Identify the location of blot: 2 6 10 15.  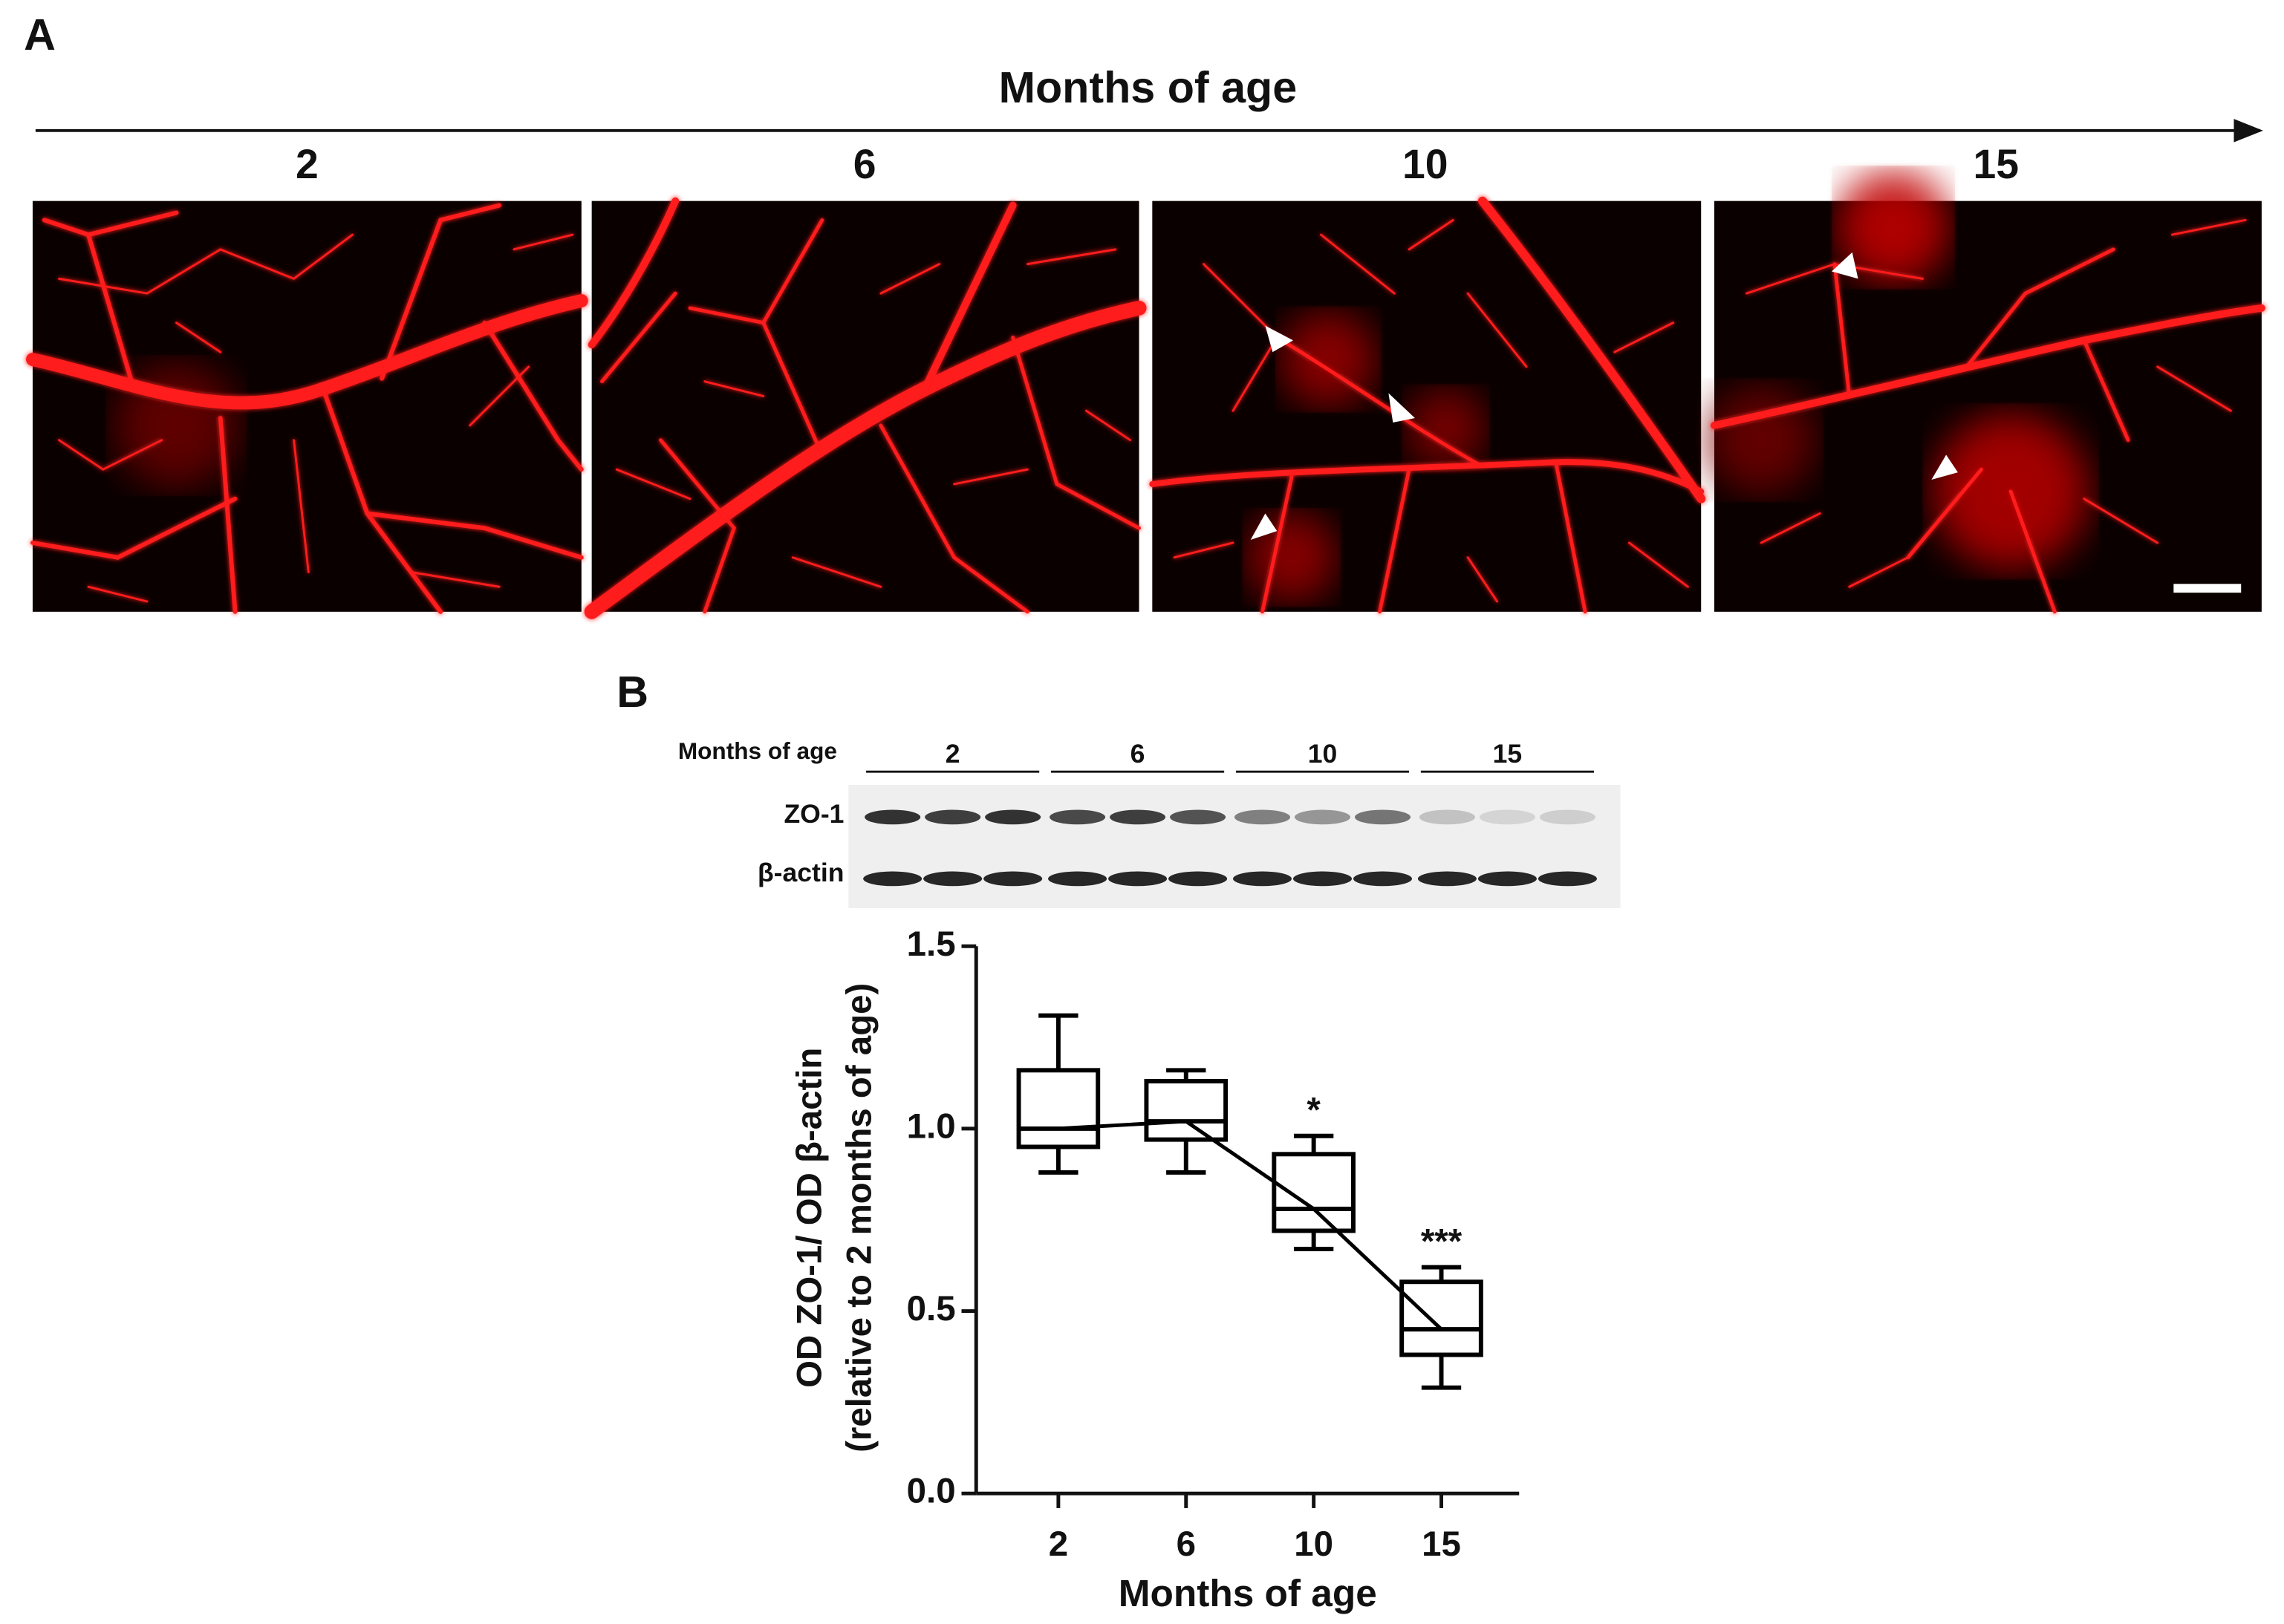
(1230, 813).